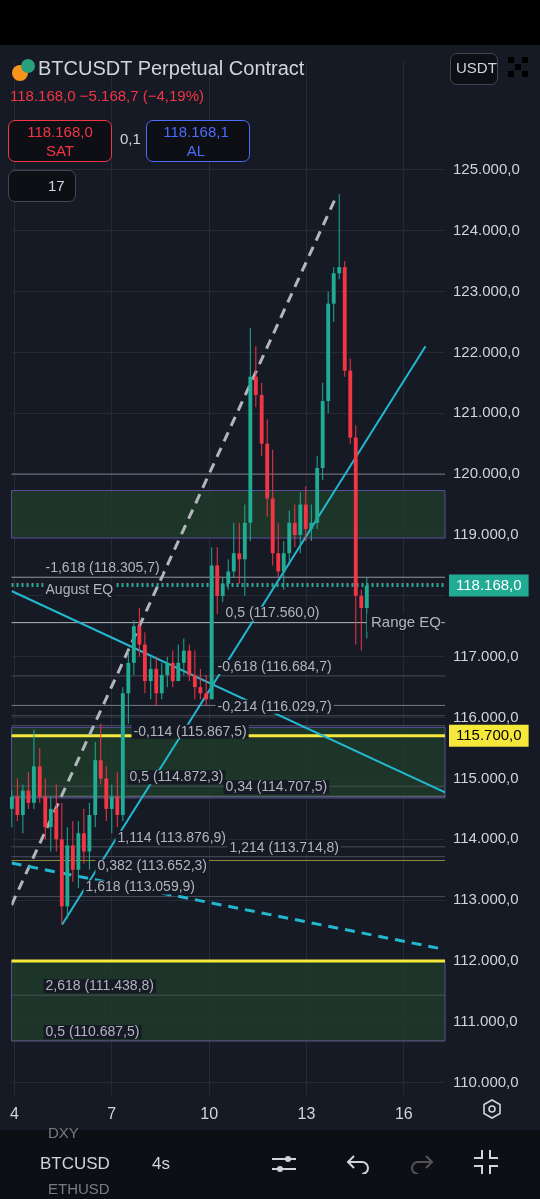  What do you see at coordinates (486, 229) in the screenshot?
I see `y-tick-label: 124.000,0` at bounding box center [486, 229].